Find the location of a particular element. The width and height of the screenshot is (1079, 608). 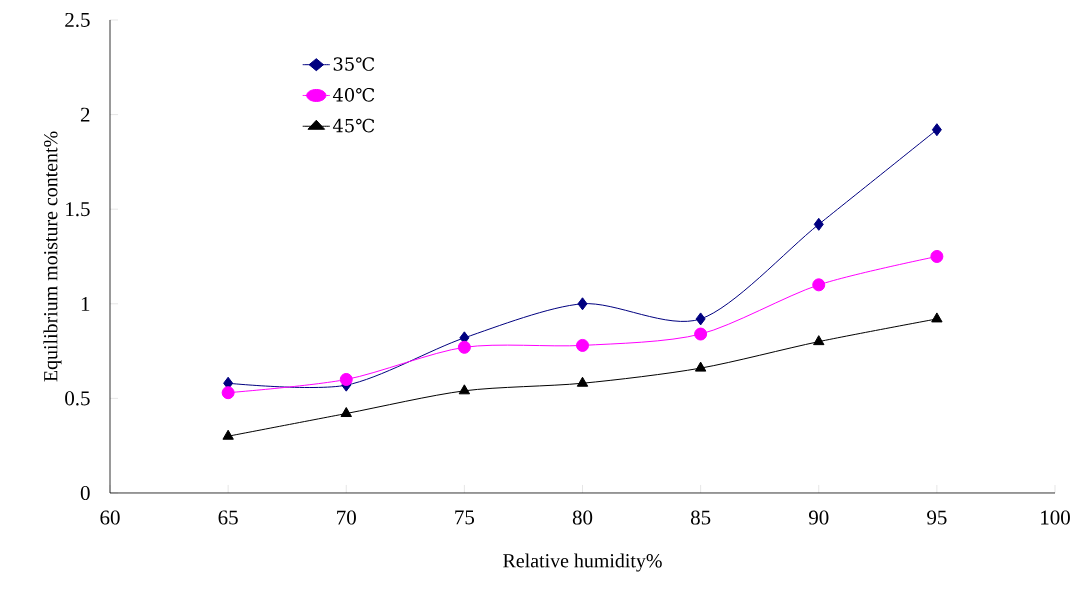

x-tick-label: 80 is located at coordinates (582, 517).